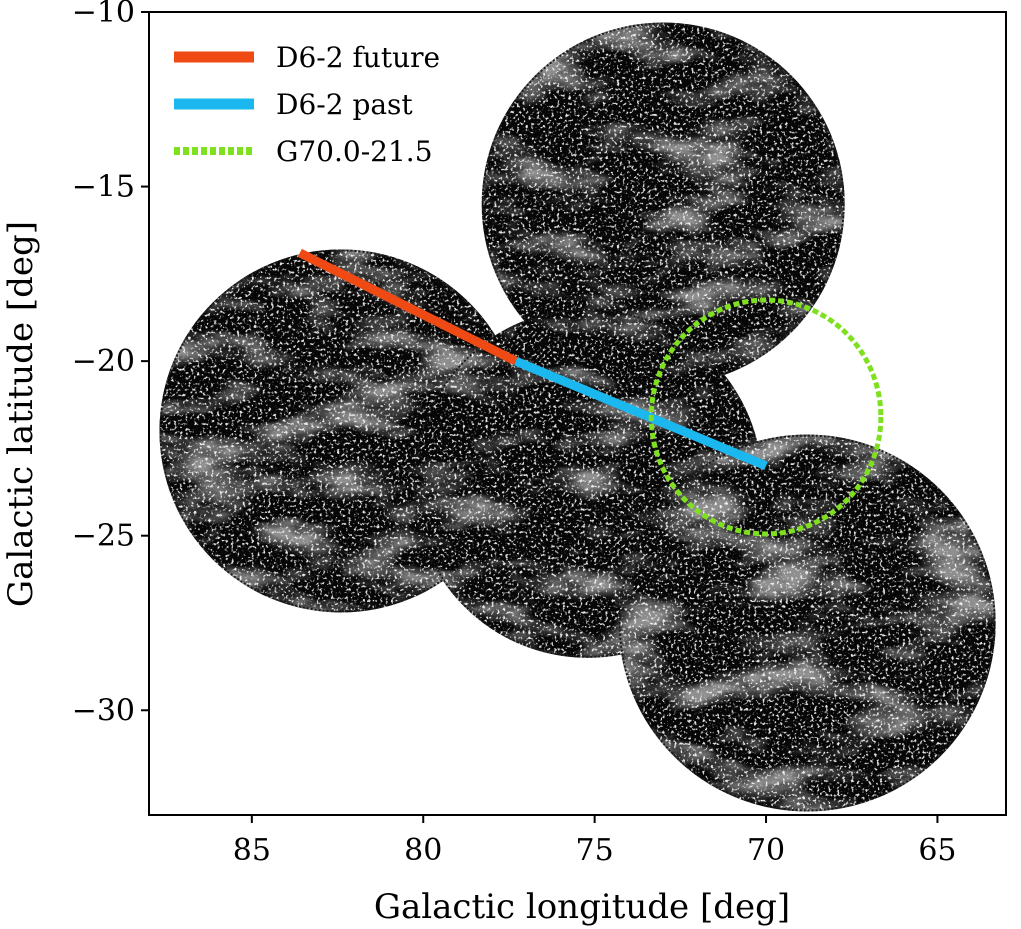 This screenshot has height=929, width=1021. What do you see at coordinates (937, 850) in the screenshot?
I see `x-tick-label: 65` at bounding box center [937, 850].